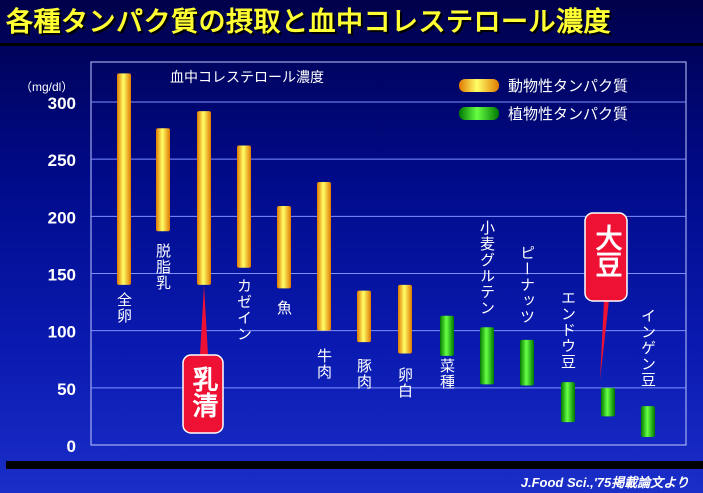  I want to click on y-axis: 0 50 100 150 200 250 300, so click(62, 275).